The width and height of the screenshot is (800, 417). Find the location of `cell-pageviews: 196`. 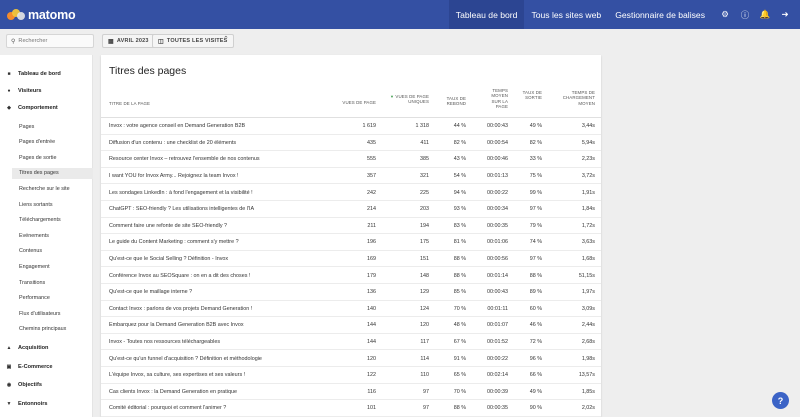

cell-pageviews: 196 is located at coordinates (371, 242).